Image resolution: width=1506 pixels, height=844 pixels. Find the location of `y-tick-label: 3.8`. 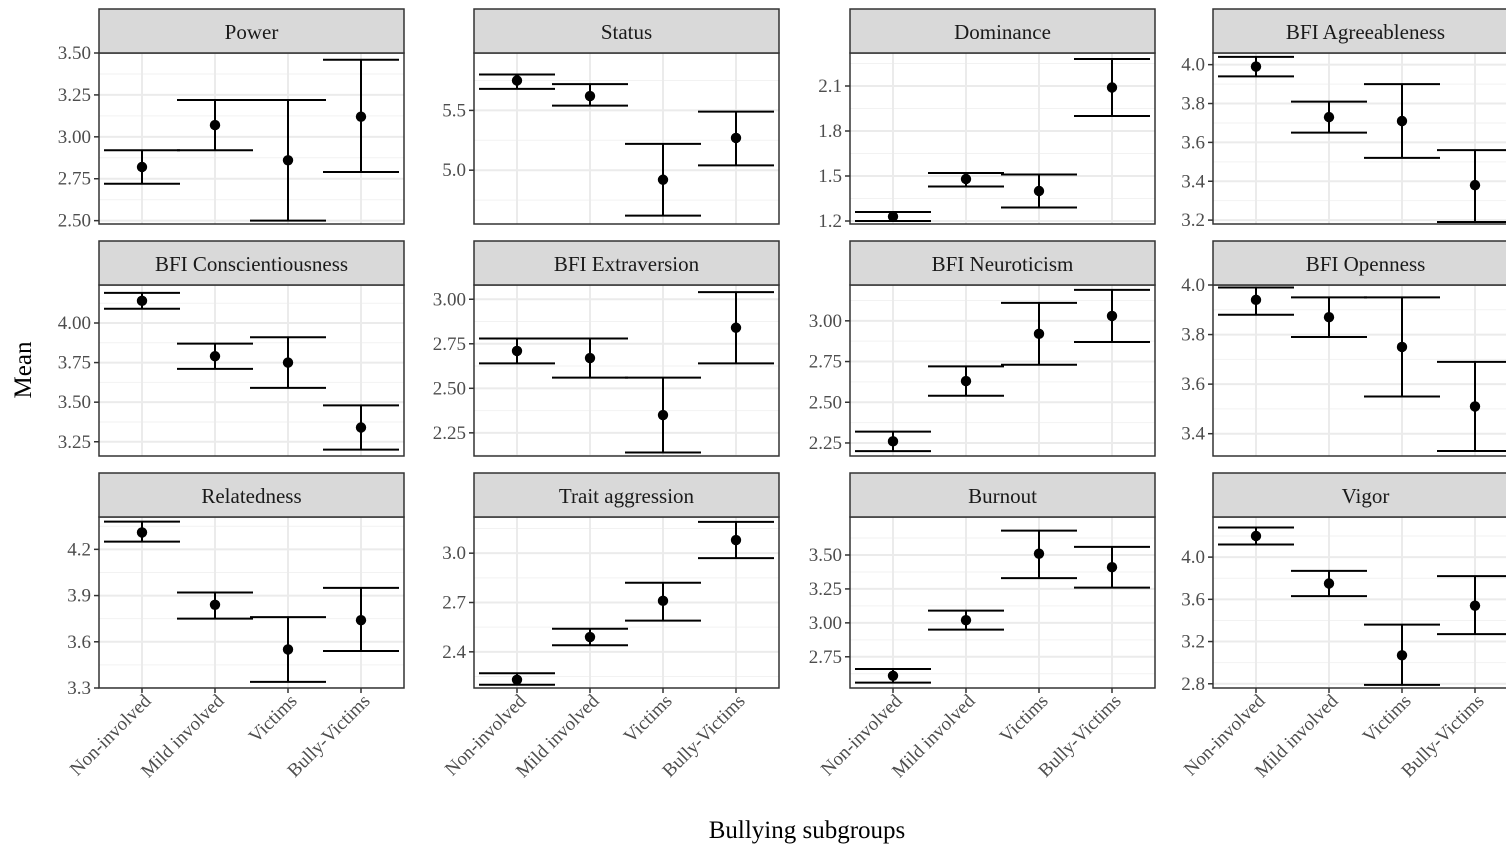

y-tick-label: 3.8 is located at coordinates (1193, 104).